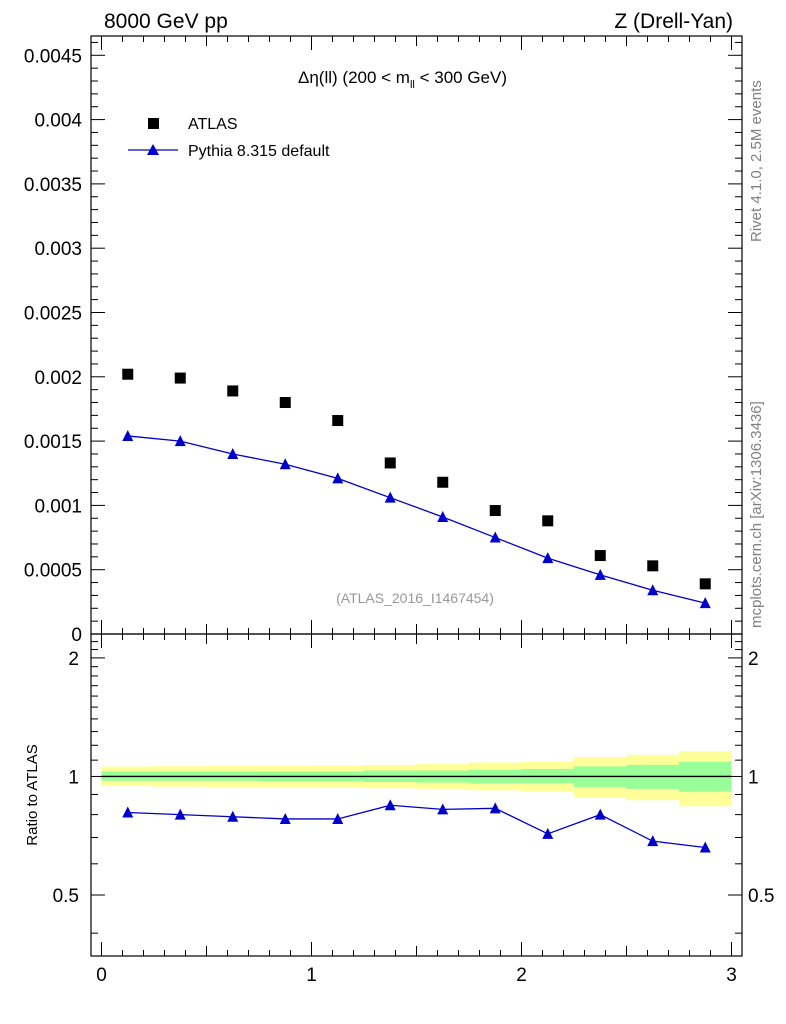  I want to click on ratio-tick-label: 0.5, so click(66, 896).